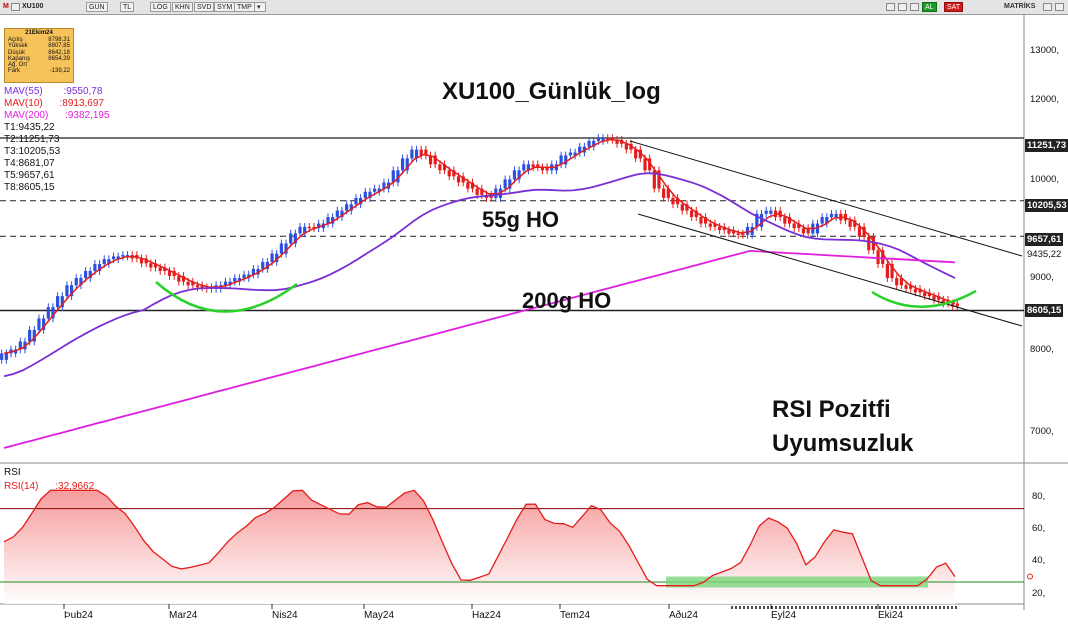 This screenshot has height=625, width=1068. I want to click on sell-button: SAT, so click(954, 7).